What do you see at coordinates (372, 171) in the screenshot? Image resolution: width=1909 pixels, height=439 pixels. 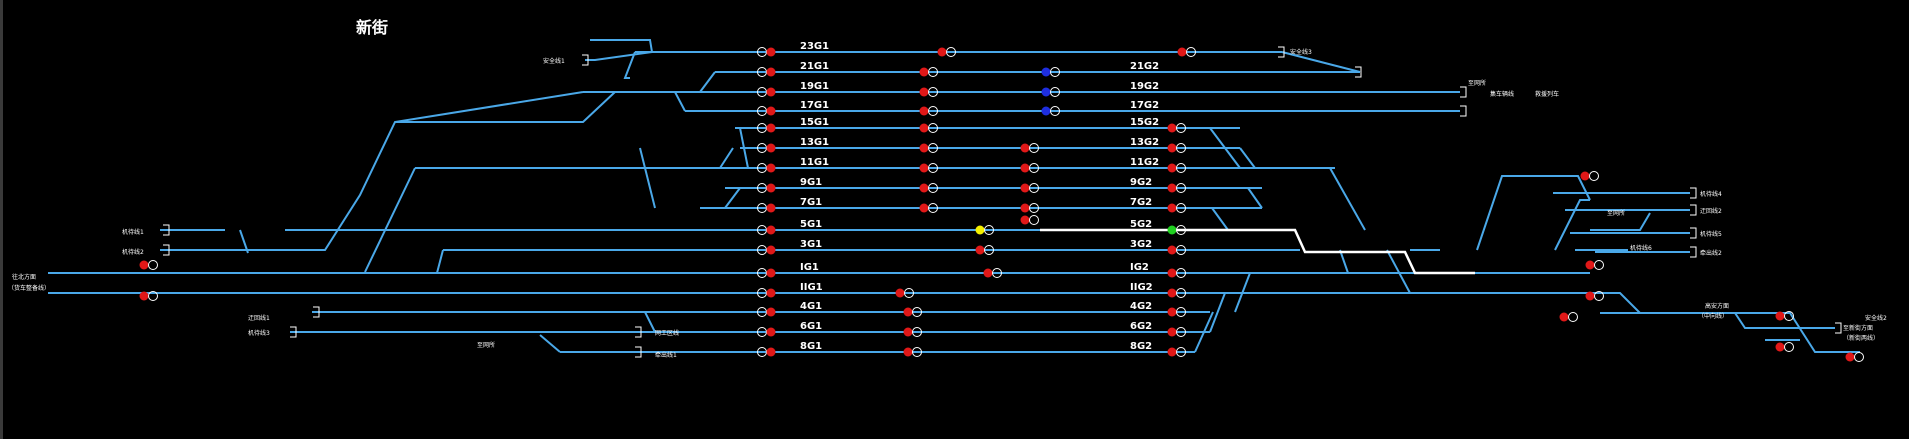 I see `approach-left-upper` at bounding box center [372, 171].